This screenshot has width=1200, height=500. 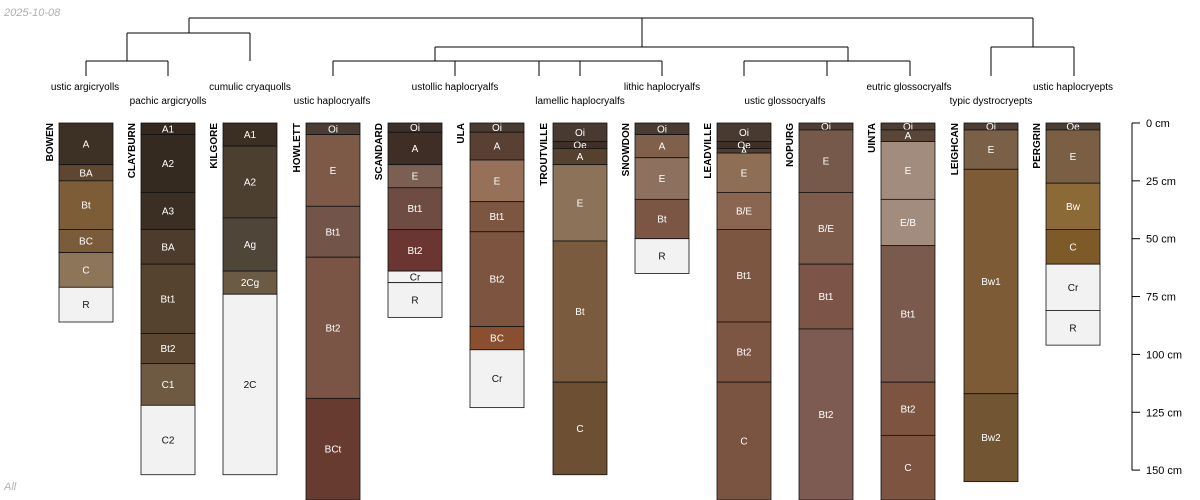 I want to click on horizon-label: Bt, so click(x=86, y=206).